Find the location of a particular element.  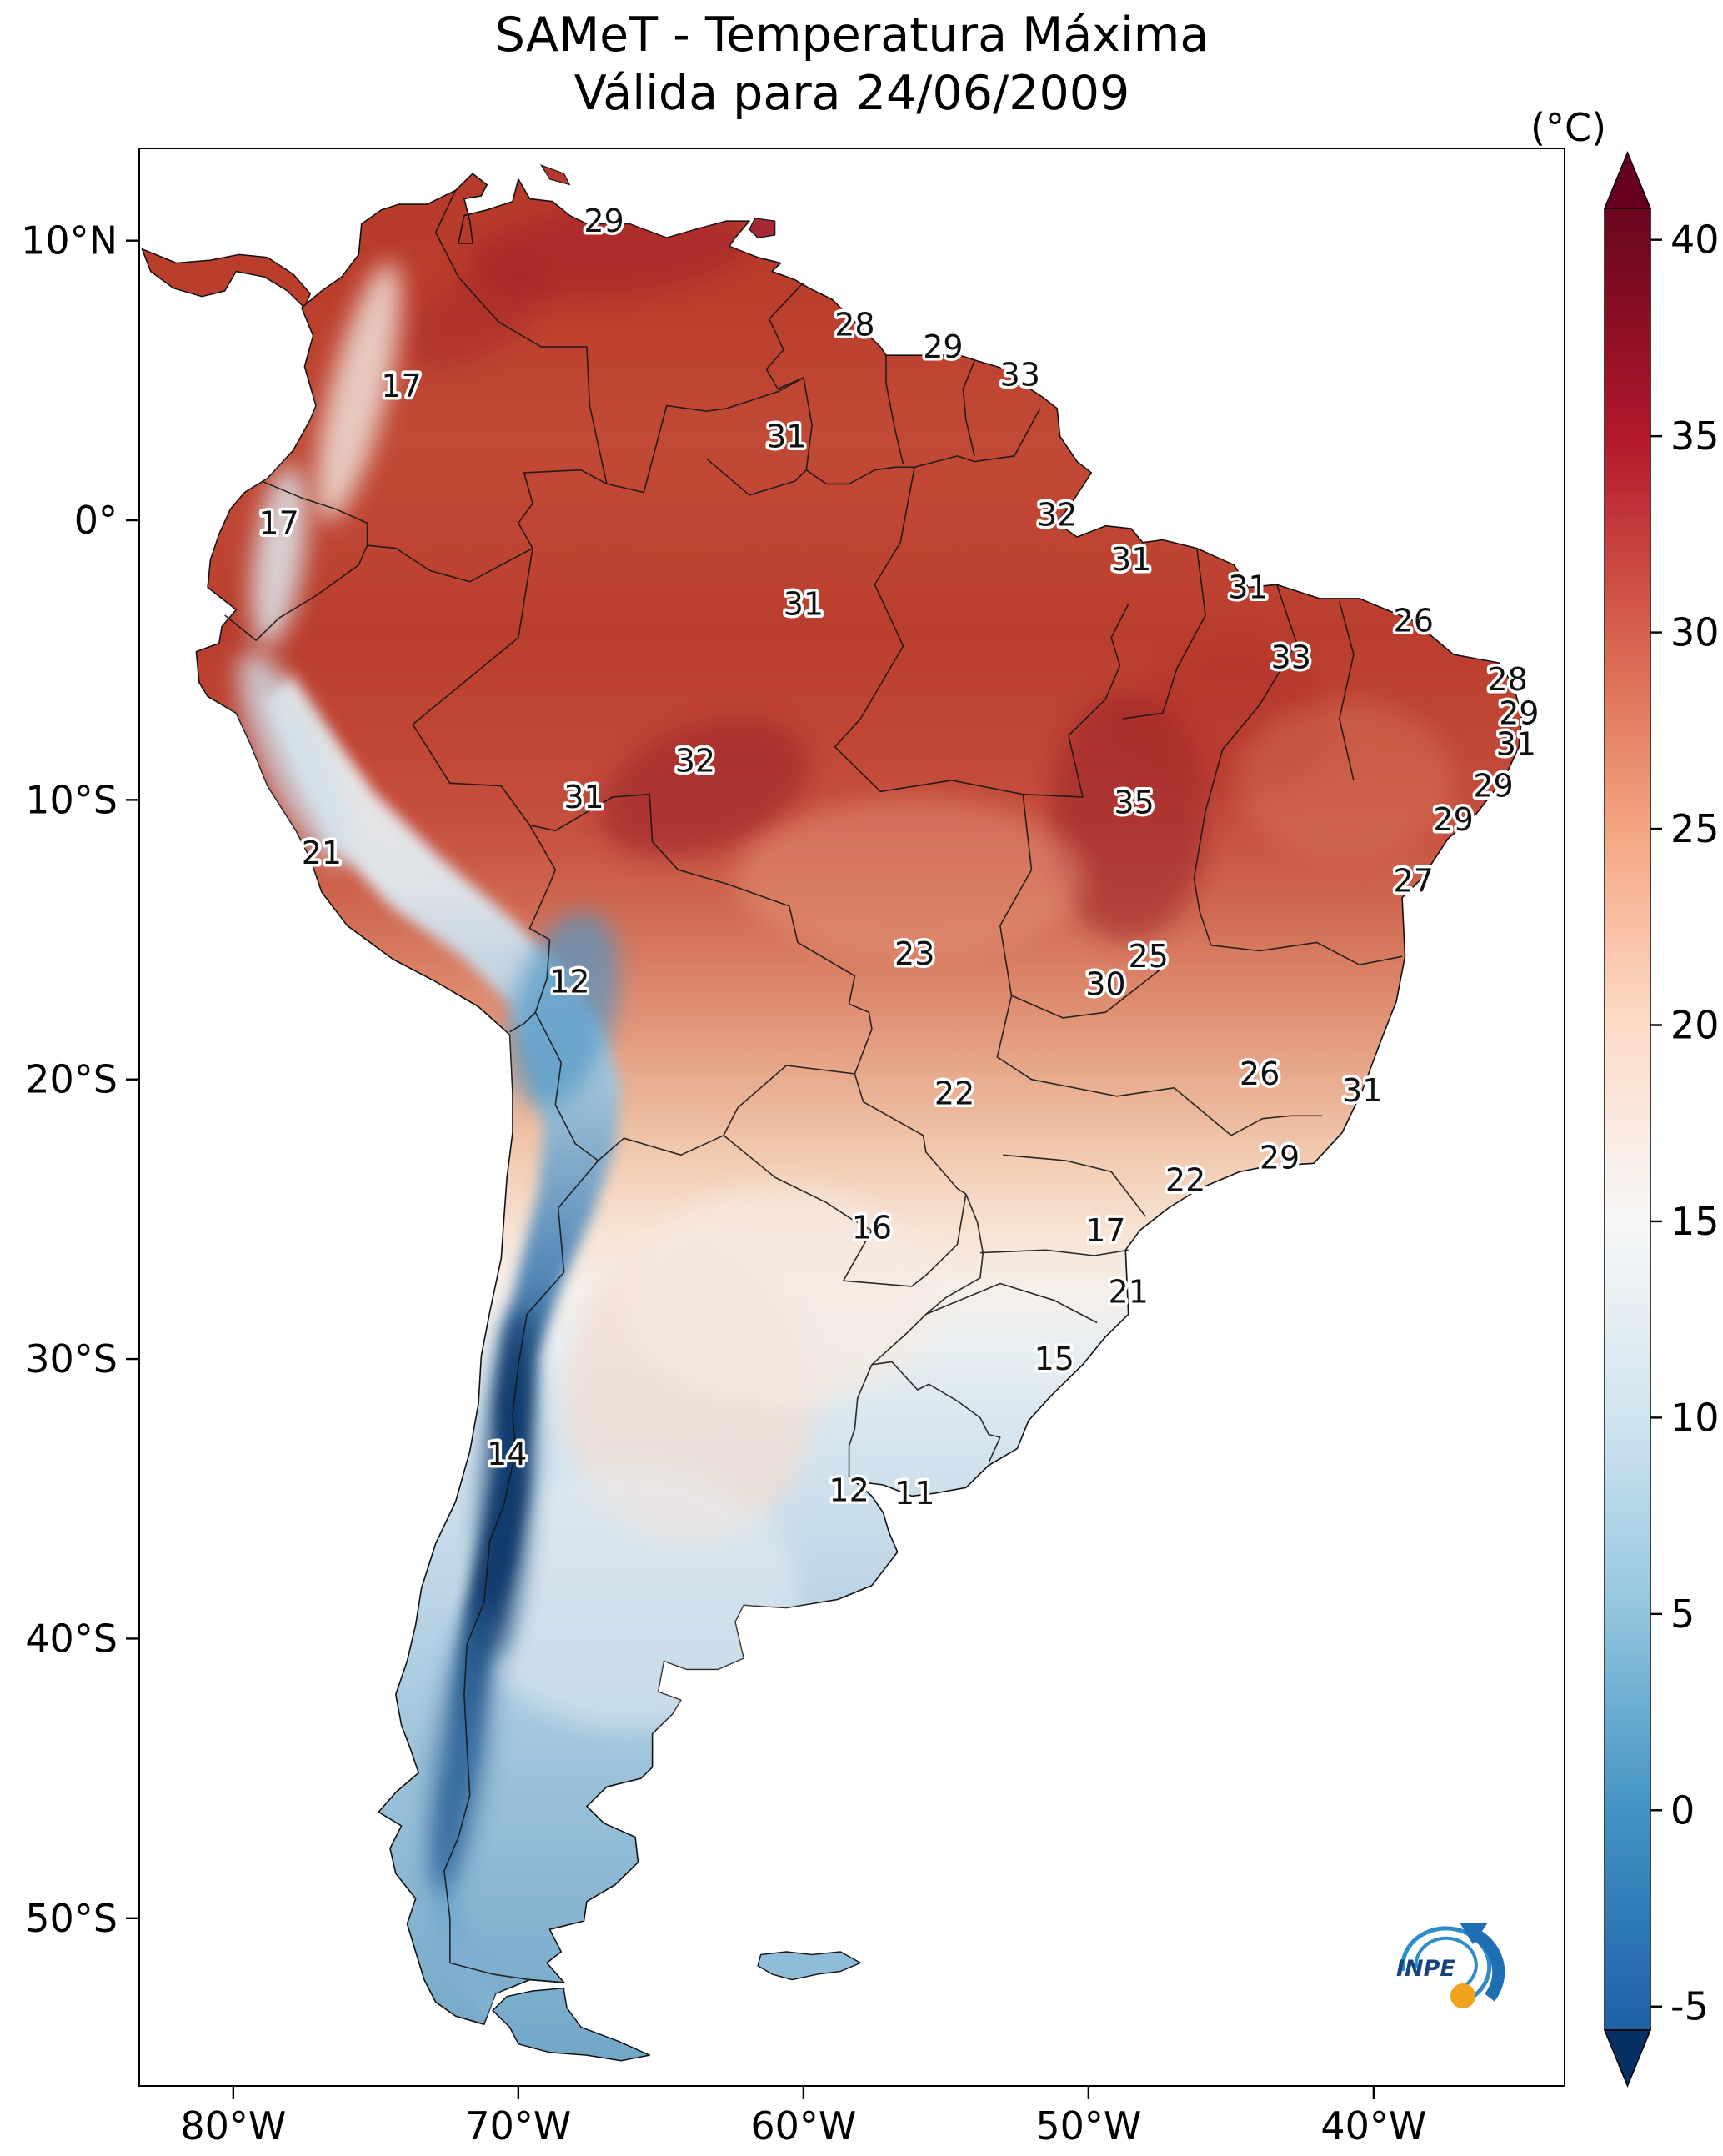

lat-tick-label: 30°S is located at coordinates (71, 1358).